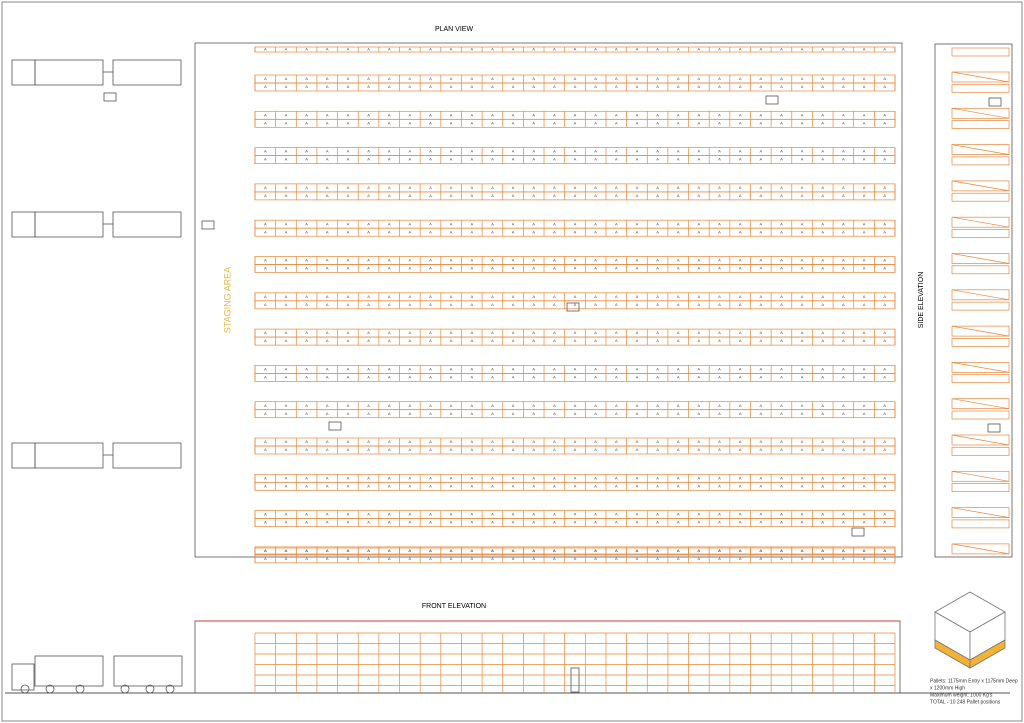 Image resolution: width=1024 pixels, height=723 pixels. What do you see at coordinates (921, 300) in the screenshot?
I see `side-title: SIDE ELEVATION` at bounding box center [921, 300].